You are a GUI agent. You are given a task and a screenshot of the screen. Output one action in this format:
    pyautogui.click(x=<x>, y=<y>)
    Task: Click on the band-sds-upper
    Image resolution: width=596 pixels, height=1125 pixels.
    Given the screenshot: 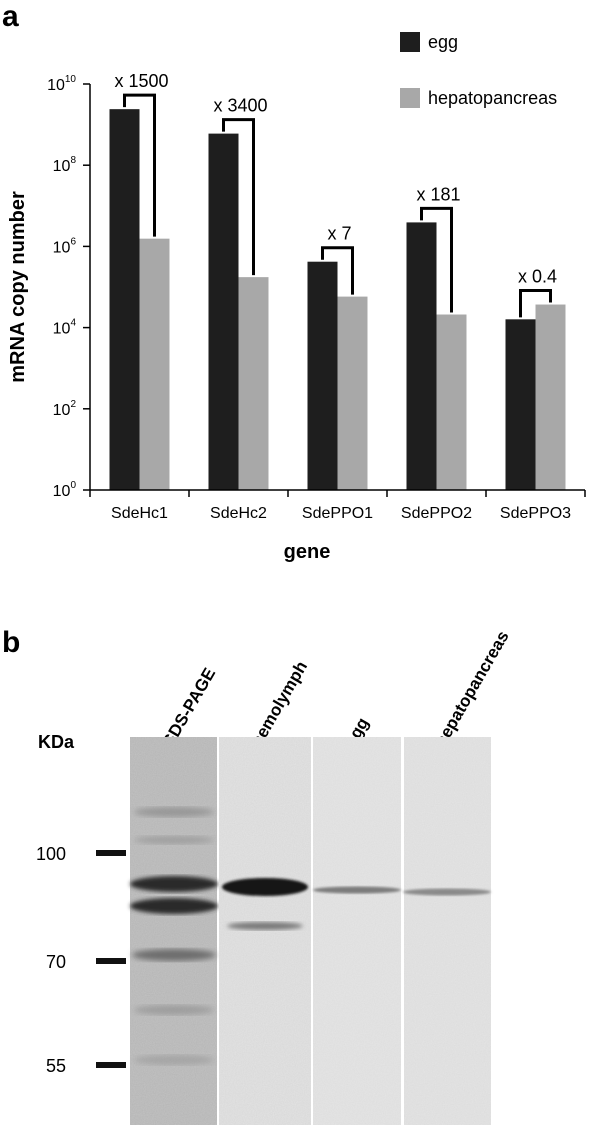 What is the action you would take?
    pyautogui.click(x=174, y=884)
    